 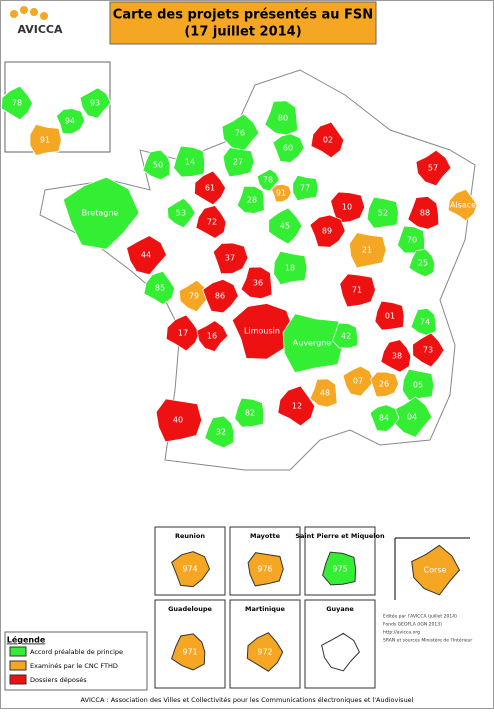 I want to click on legend-label: Examinés par le CNC FTHD, so click(x=74, y=666).